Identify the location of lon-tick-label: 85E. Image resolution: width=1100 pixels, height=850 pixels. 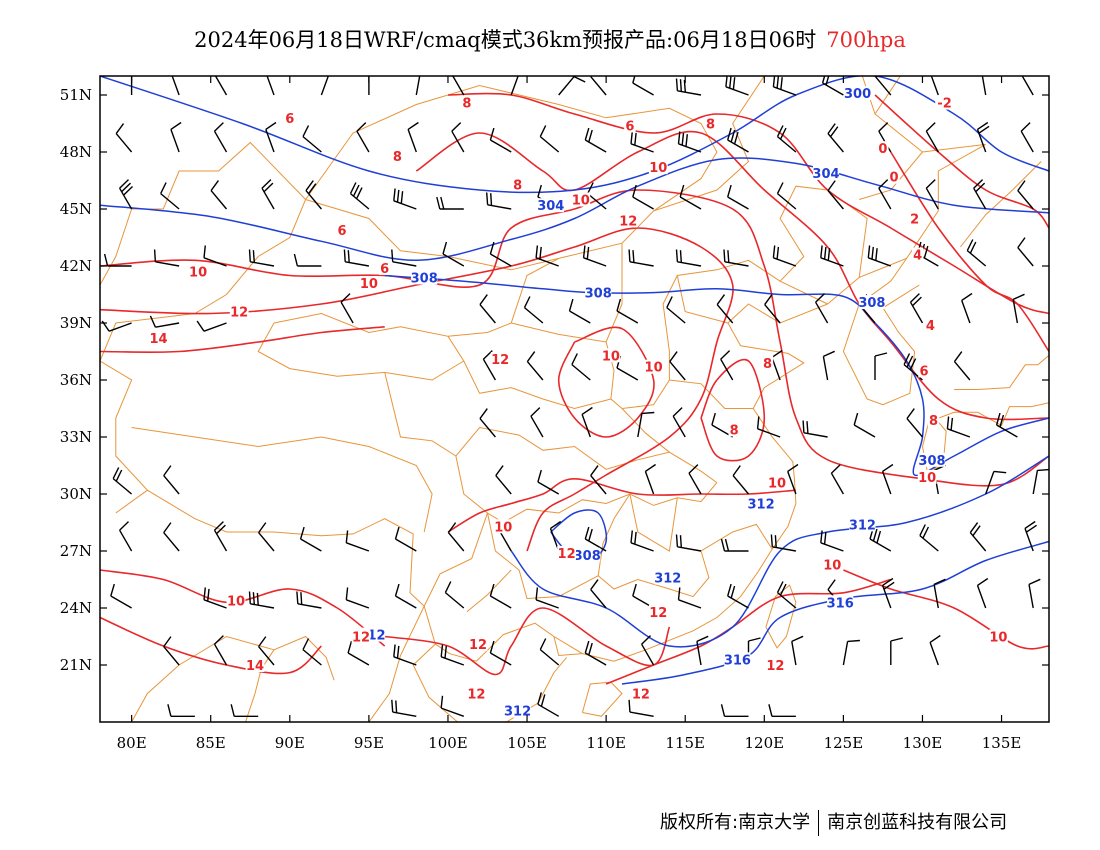
(211, 743).